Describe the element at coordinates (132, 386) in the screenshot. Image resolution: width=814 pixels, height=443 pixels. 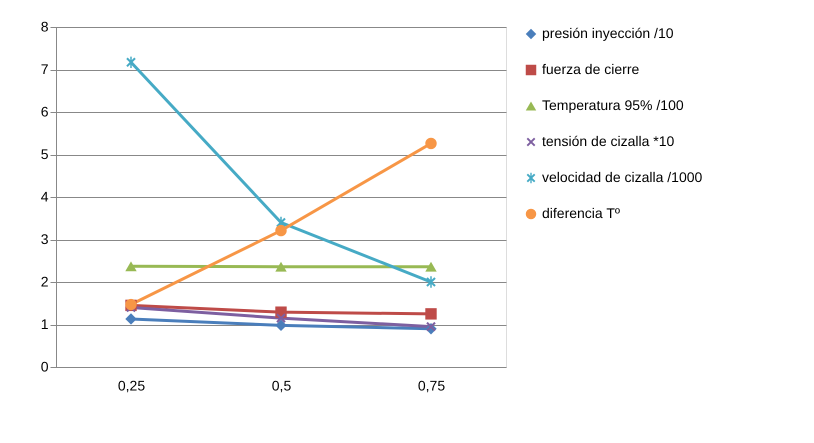
I see `x-tick-label: 0,25` at that location.